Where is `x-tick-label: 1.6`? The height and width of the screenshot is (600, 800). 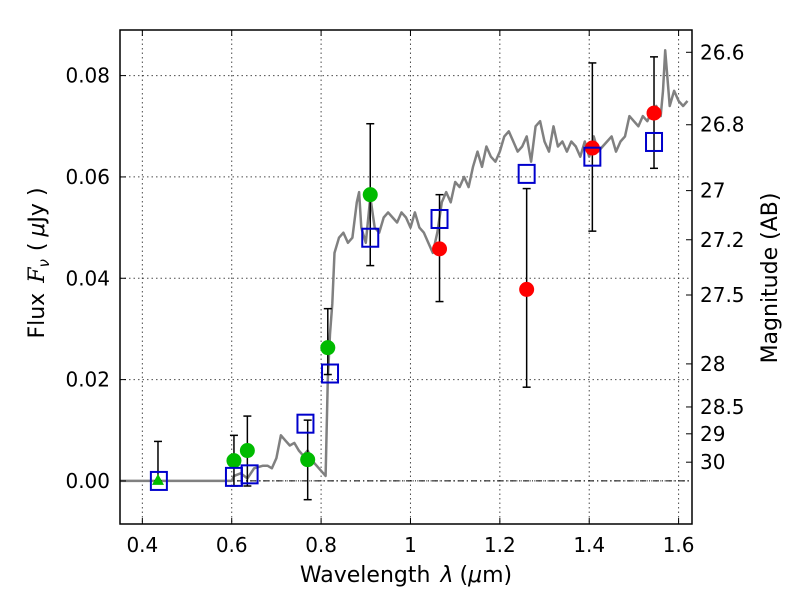 x-tick-label: 1.6 is located at coordinates (679, 545).